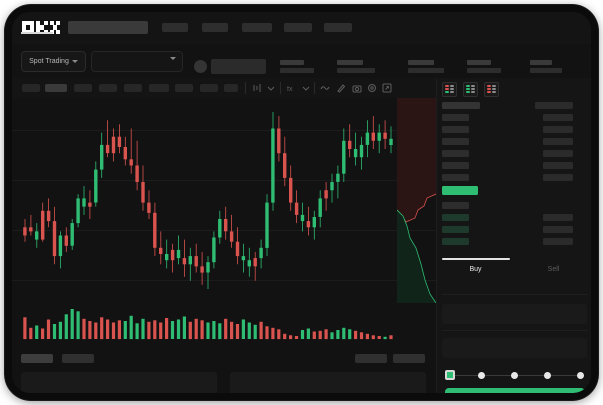 The height and width of the screenshot is (405, 603). I want to click on stat-volume, so click(484, 66).